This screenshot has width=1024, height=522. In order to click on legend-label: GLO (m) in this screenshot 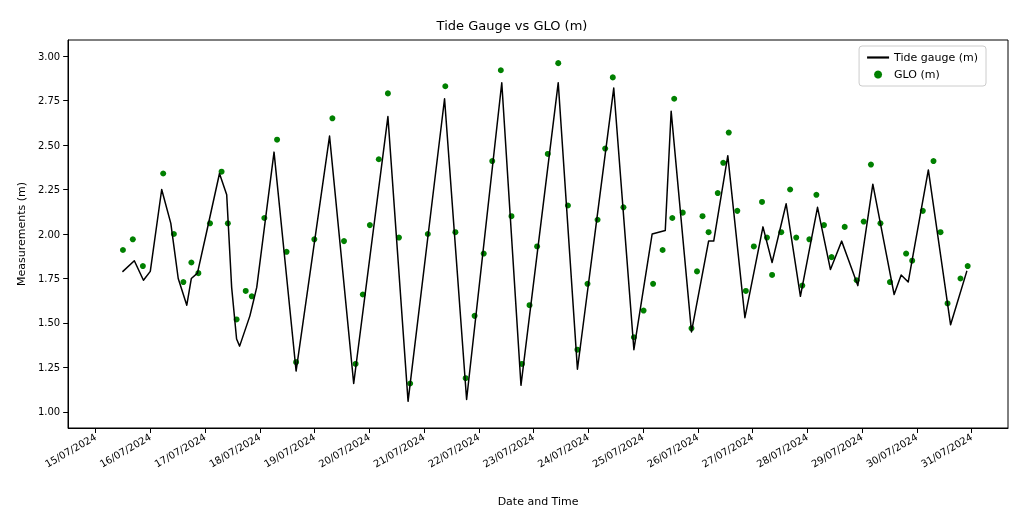, I will do `click(917, 74)`.